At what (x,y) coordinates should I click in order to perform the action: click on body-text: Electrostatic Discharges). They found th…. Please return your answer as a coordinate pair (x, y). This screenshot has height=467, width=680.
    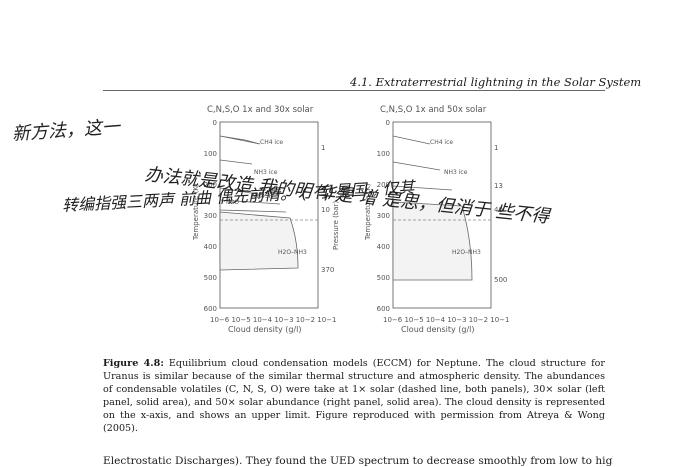
    Looking at the image, I should click on (358, 461).